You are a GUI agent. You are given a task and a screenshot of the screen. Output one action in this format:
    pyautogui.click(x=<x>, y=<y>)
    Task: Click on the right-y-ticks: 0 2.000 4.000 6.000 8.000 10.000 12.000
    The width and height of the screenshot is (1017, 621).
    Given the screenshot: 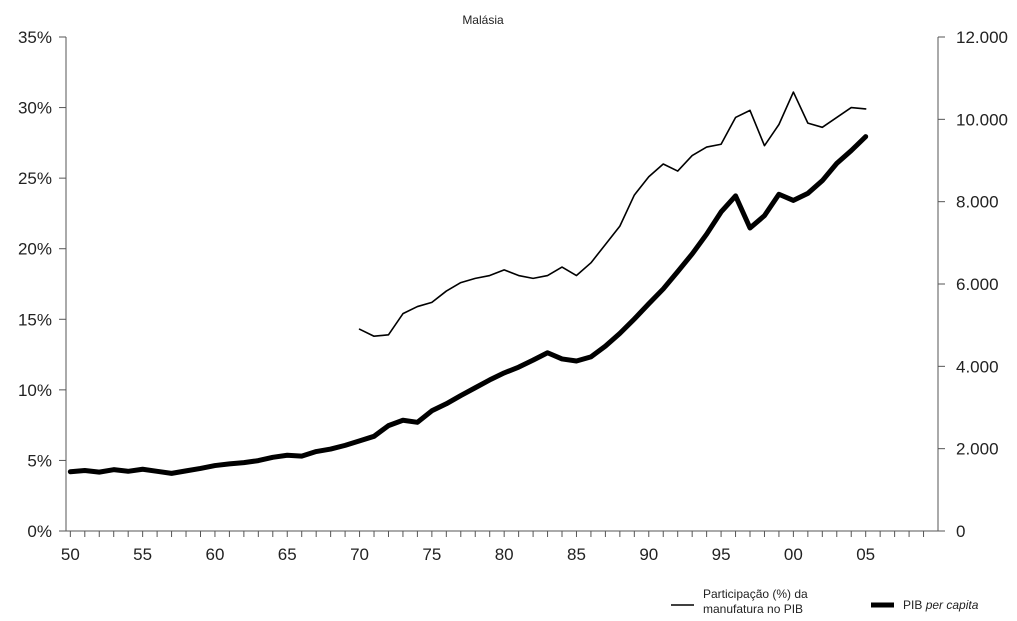 What is the action you would take?
    pyautogui.click(x=973, y=284)
    